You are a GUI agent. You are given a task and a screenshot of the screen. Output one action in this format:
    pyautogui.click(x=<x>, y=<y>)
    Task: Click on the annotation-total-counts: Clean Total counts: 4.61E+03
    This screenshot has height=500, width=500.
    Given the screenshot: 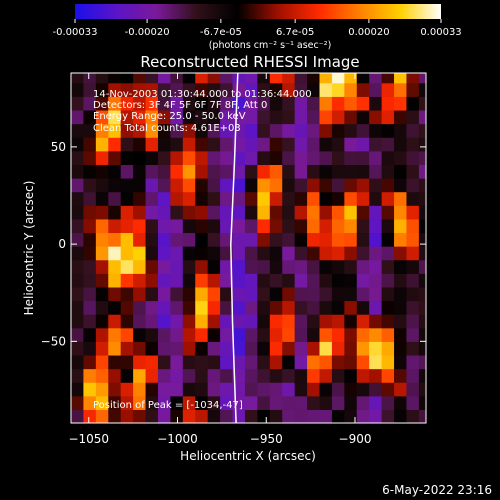 What is the action you would take?
    pyautogui.click(x=167, y=128)
    